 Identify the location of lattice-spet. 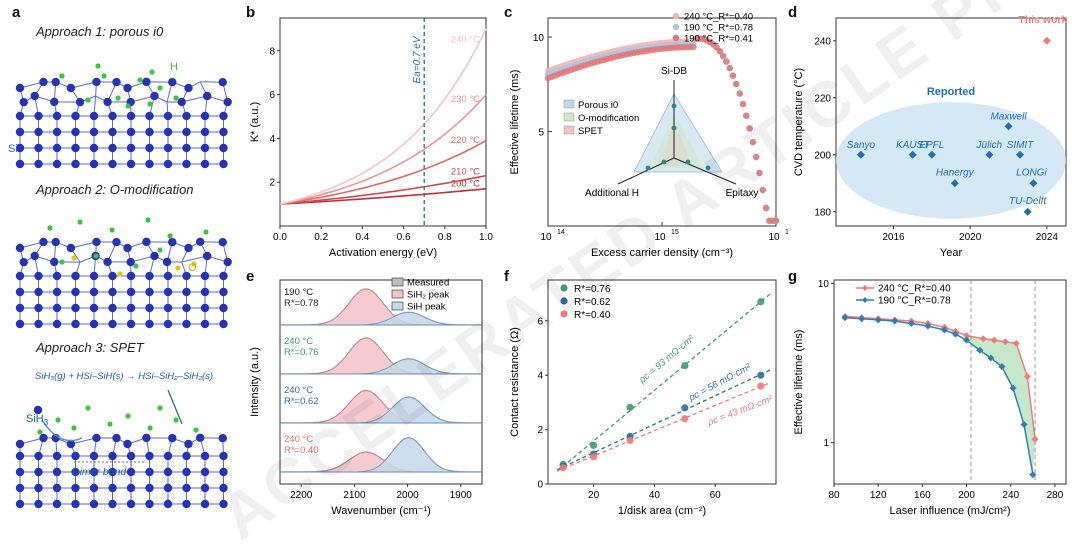
(122, 449).